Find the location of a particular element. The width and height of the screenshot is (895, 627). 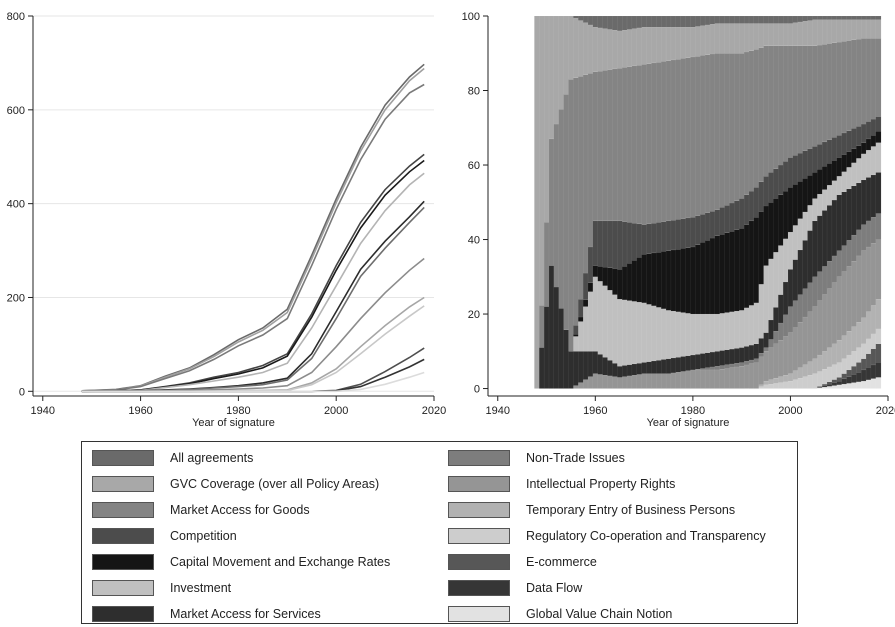

legend-item: All agreements is located at coordinates (172, 458).